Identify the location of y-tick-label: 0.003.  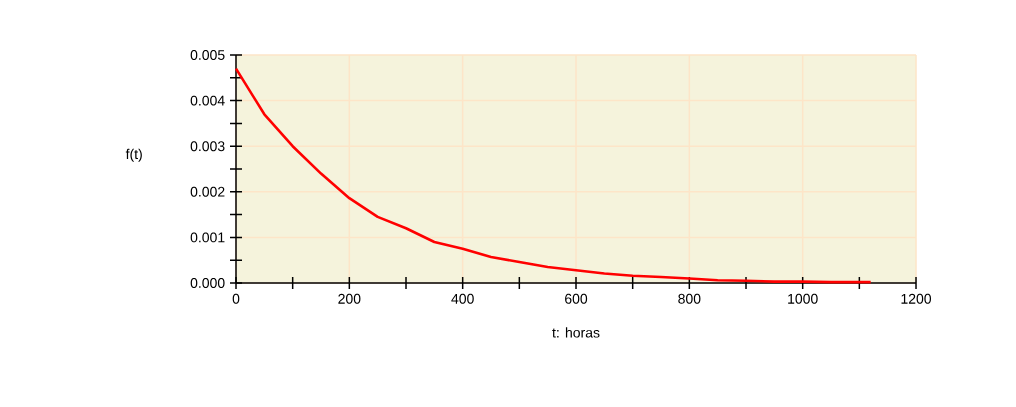
(207, 146).